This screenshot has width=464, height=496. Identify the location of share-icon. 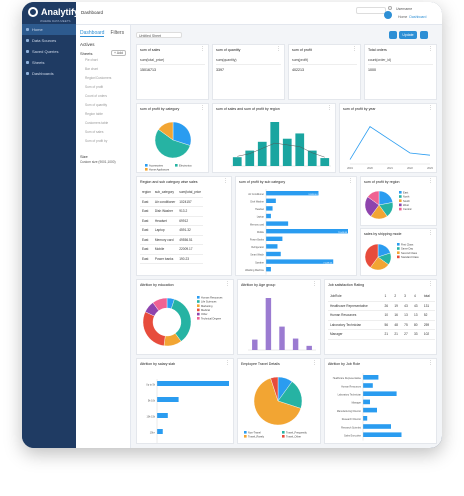
(424, 35).